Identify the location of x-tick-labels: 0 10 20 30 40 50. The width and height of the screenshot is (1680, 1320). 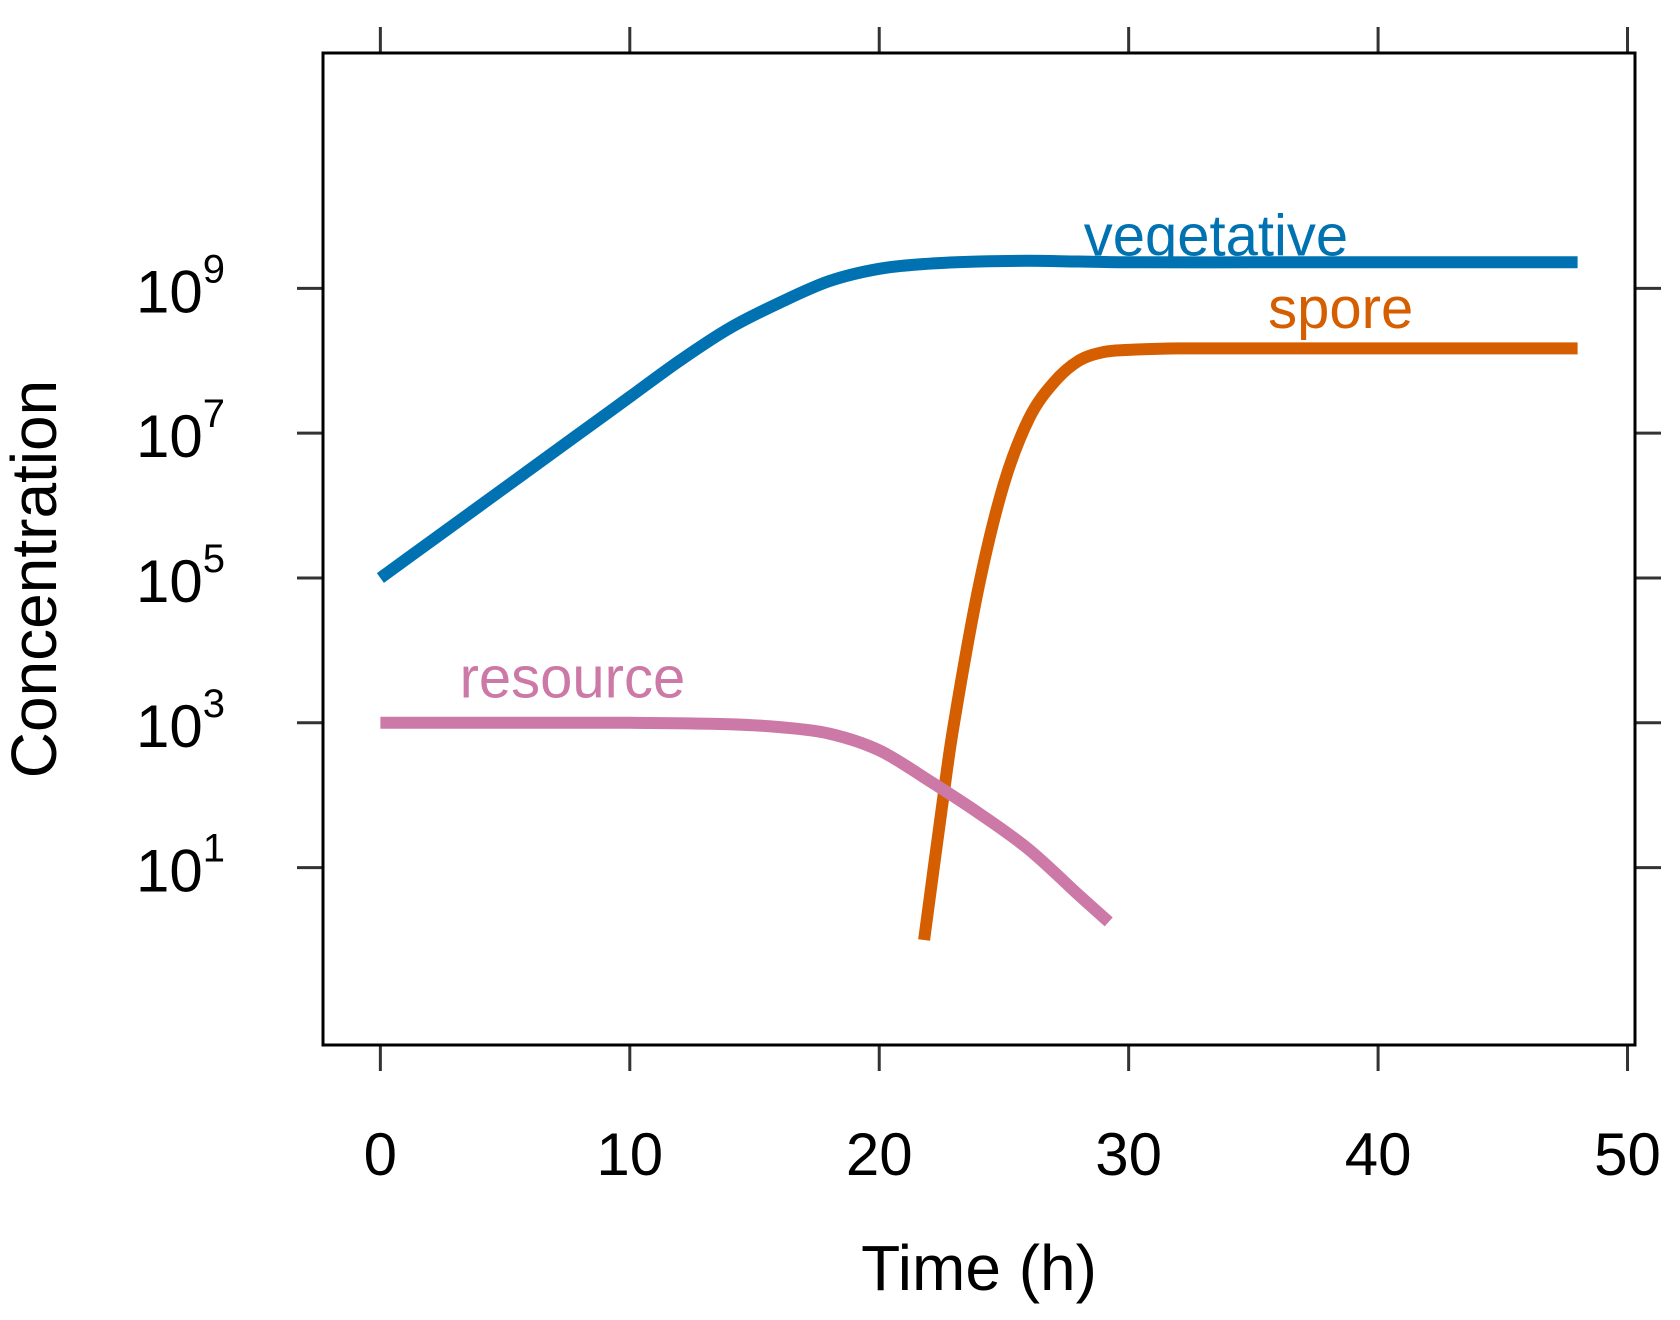
(1012, 1154).